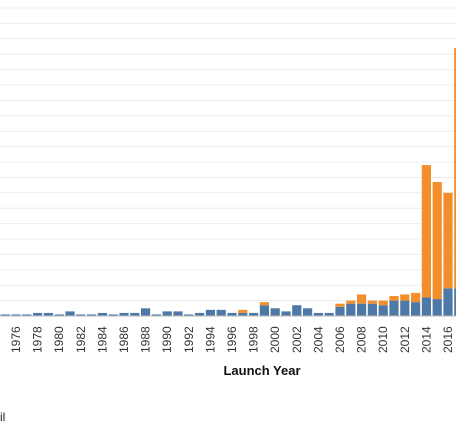  Describe the element at coordinates (102, 339) in the screenshot. I see `x-tick-label-1984: 1984` at that location.